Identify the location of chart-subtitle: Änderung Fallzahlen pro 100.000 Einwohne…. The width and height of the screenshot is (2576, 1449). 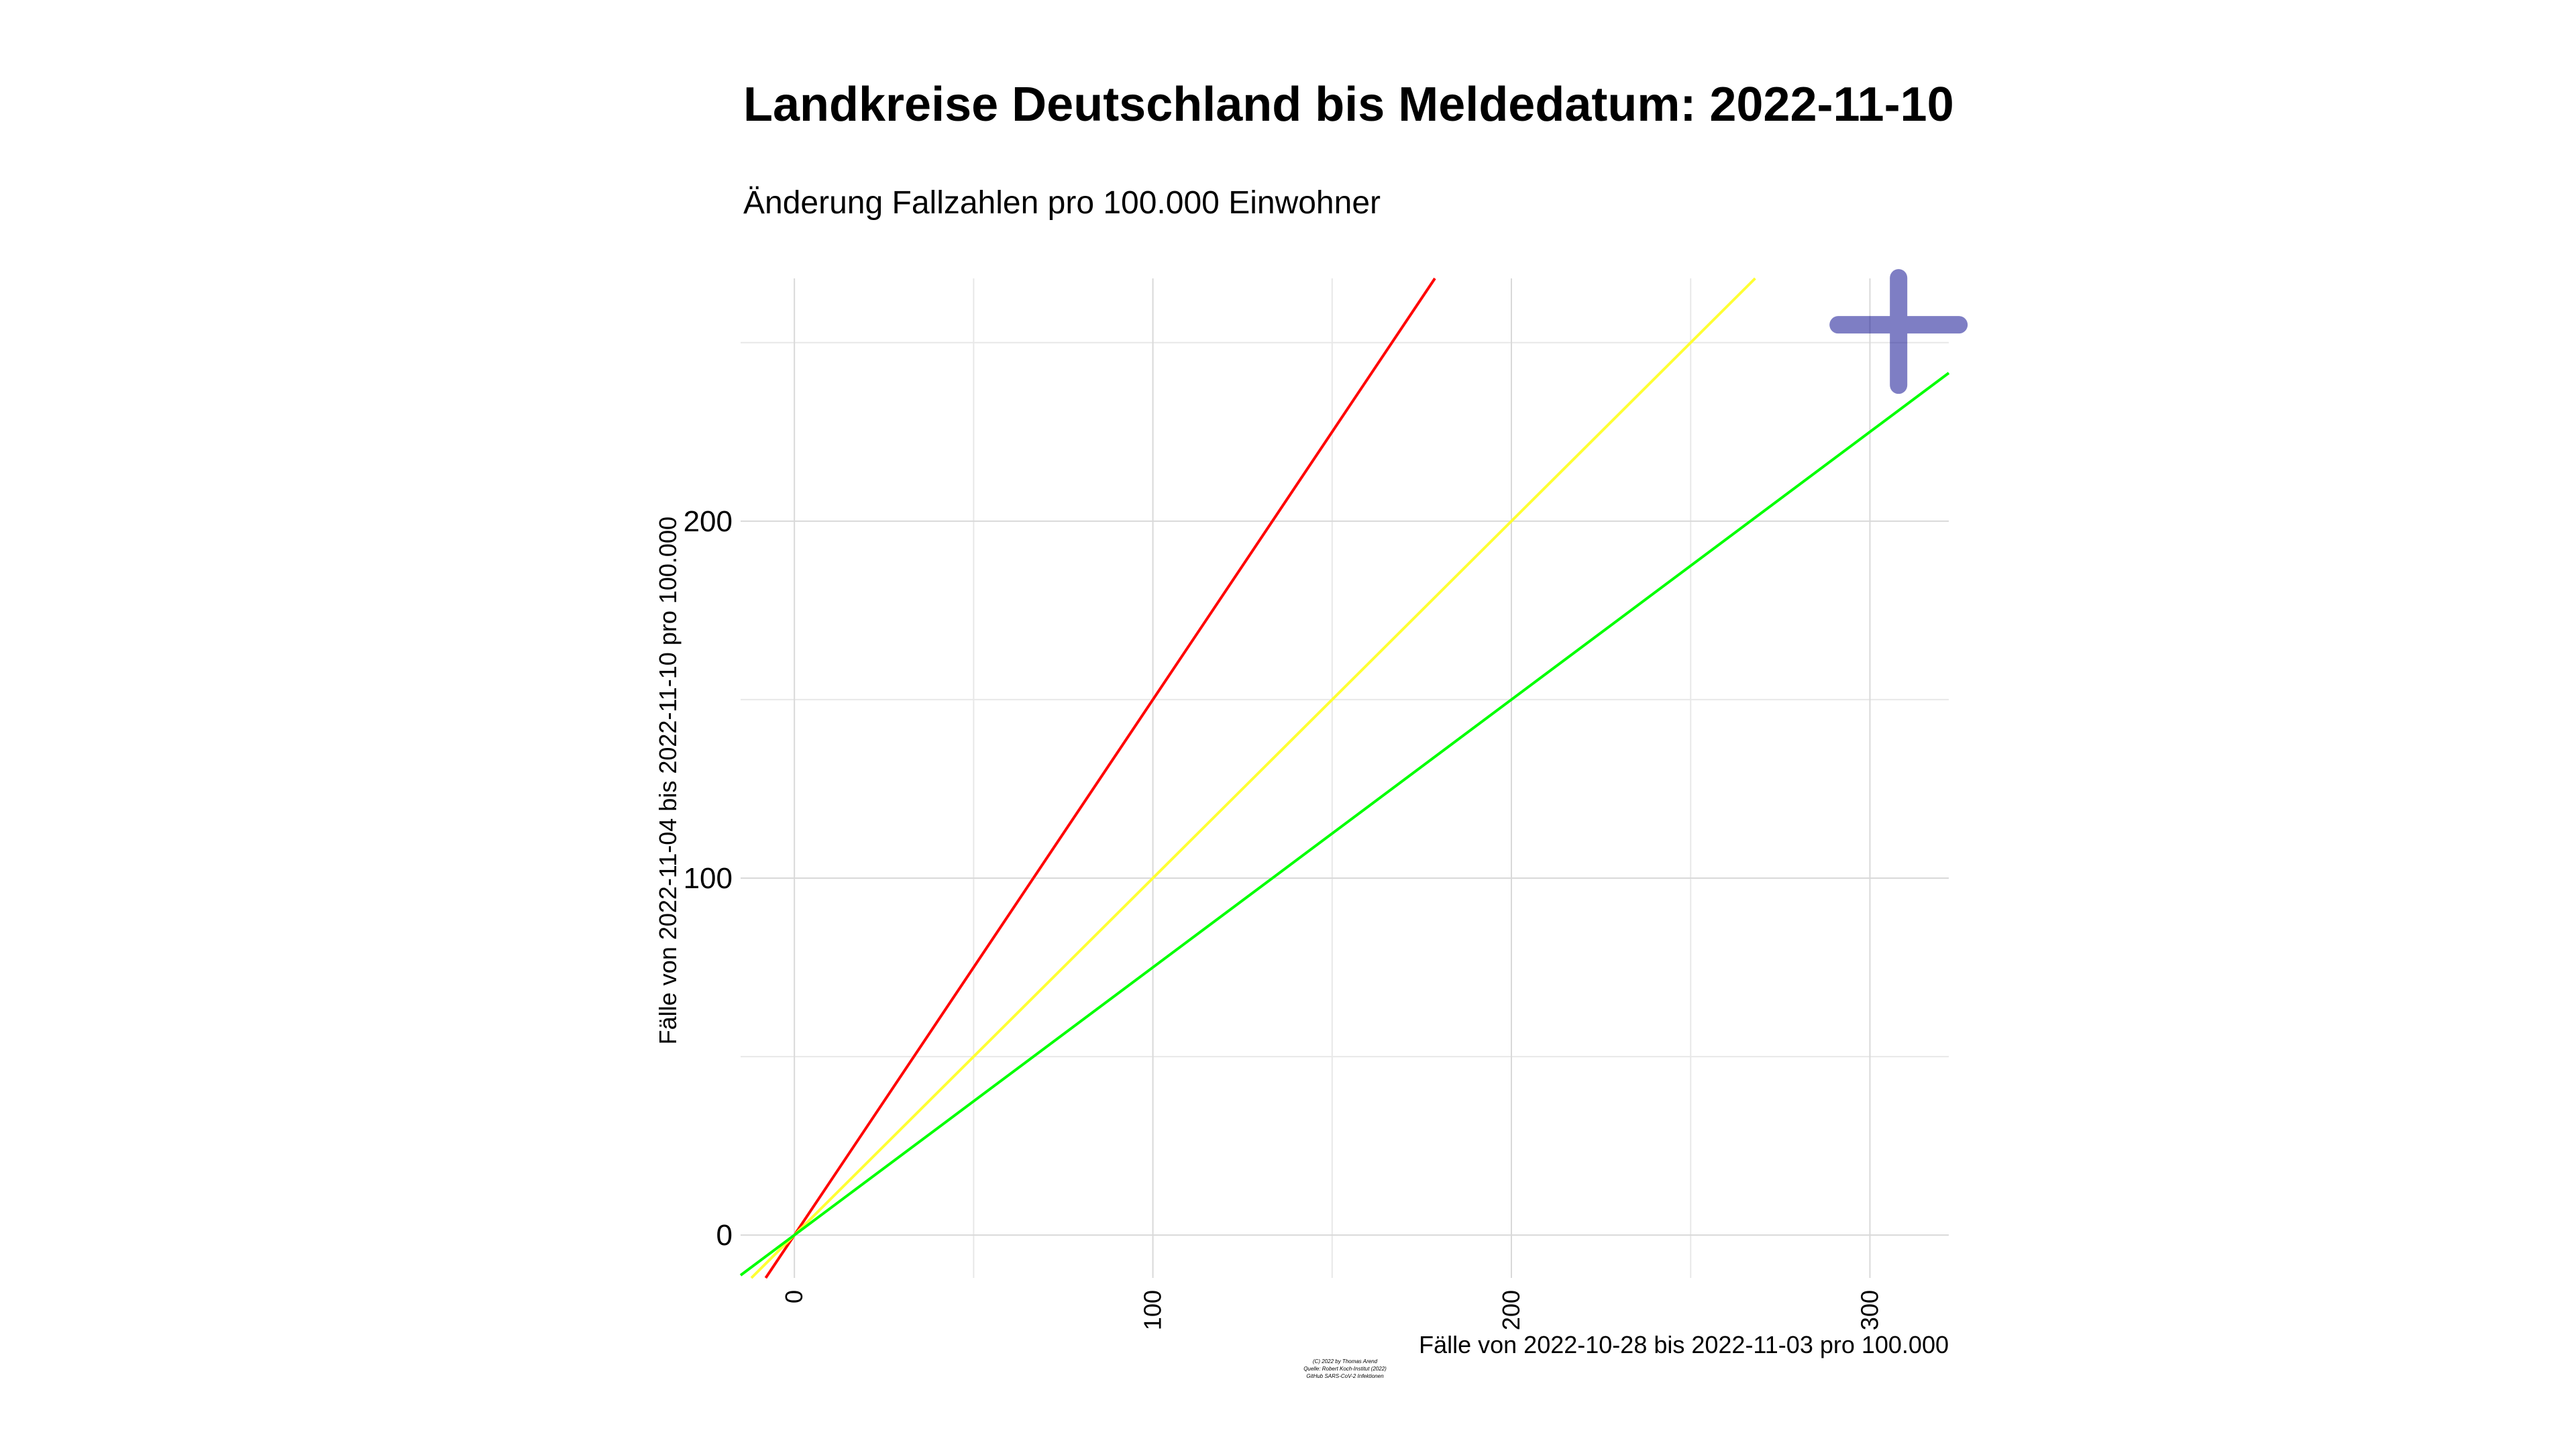
(1062, 203).